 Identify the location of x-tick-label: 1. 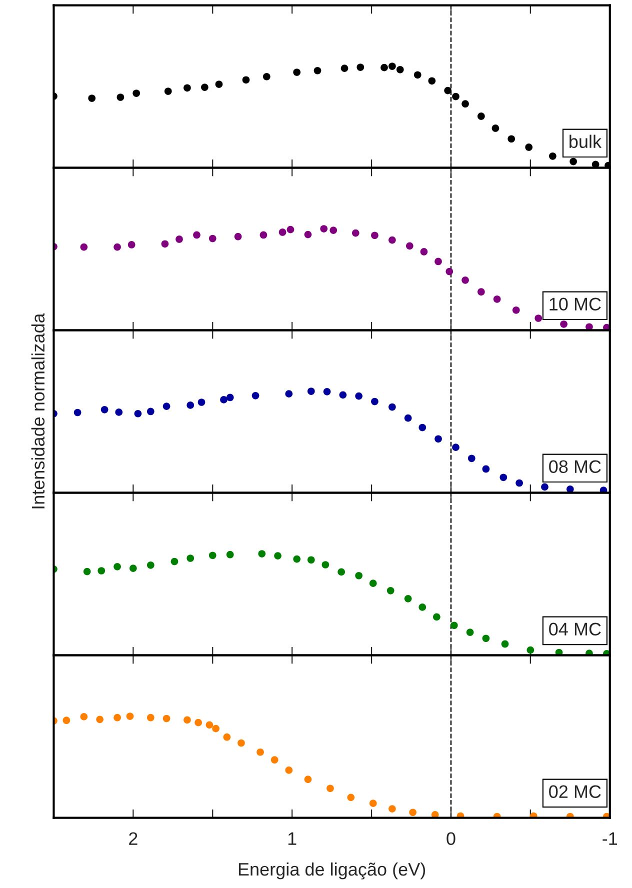
(292, 838).